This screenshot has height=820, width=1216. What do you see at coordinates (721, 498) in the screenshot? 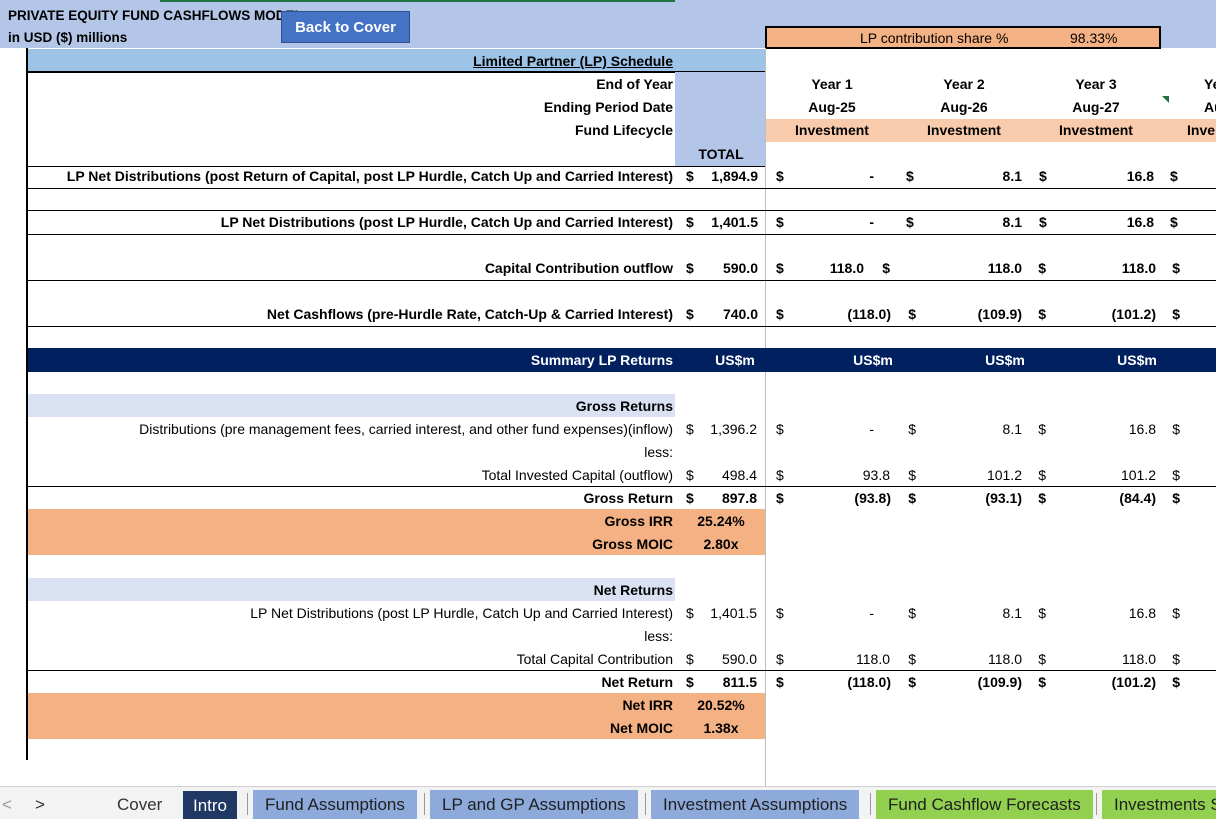
I see `gross-return-total: $897.8` at bounding box center [721, 498].